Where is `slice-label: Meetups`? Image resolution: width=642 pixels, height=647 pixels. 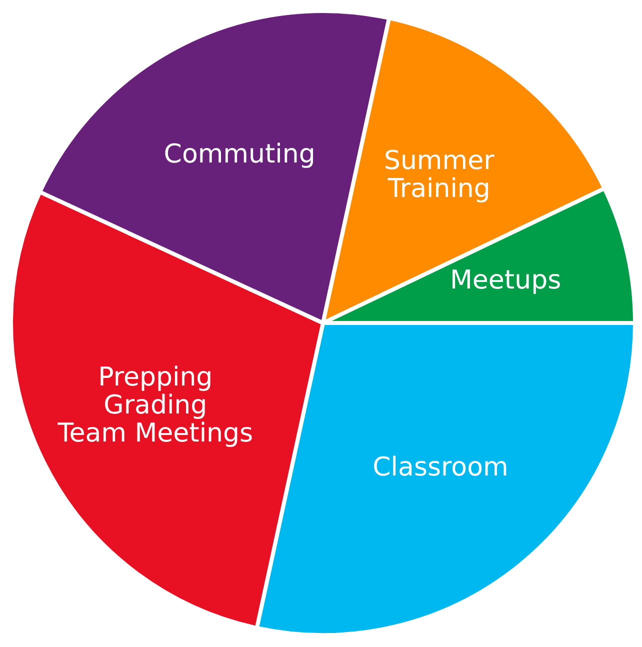 slice-label: Meetups is located at coordinates (506, 281).